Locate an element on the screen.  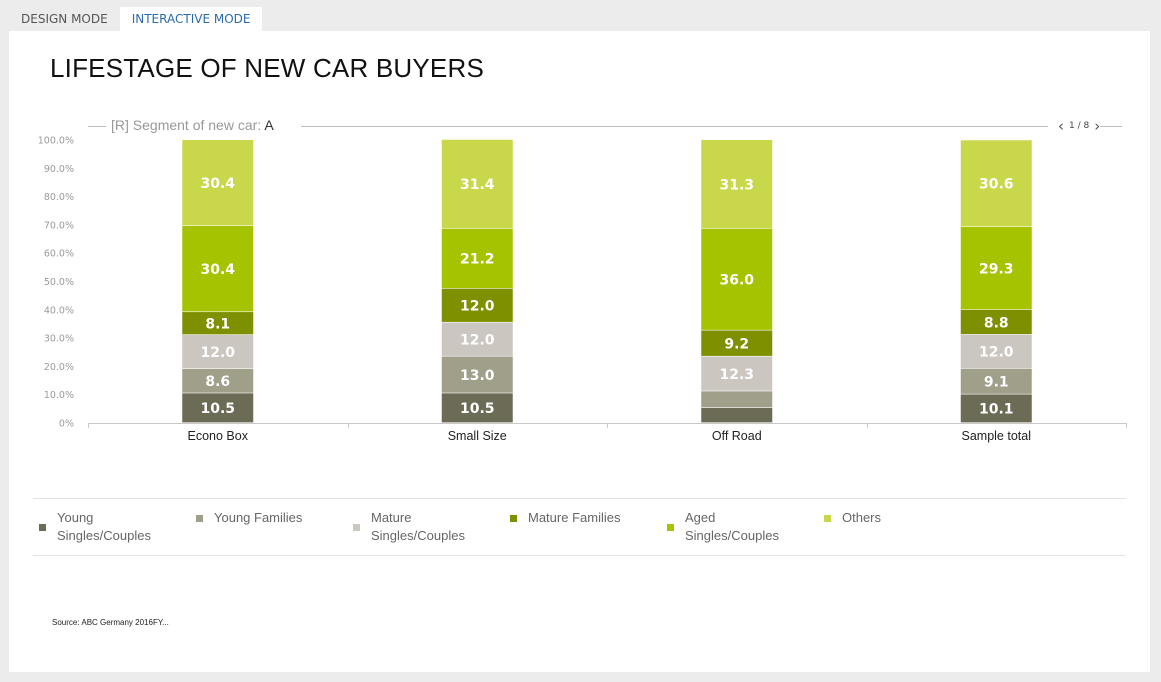
legend-item-young-singles: Young Singles/Couples is located at coordinates (95, 527).